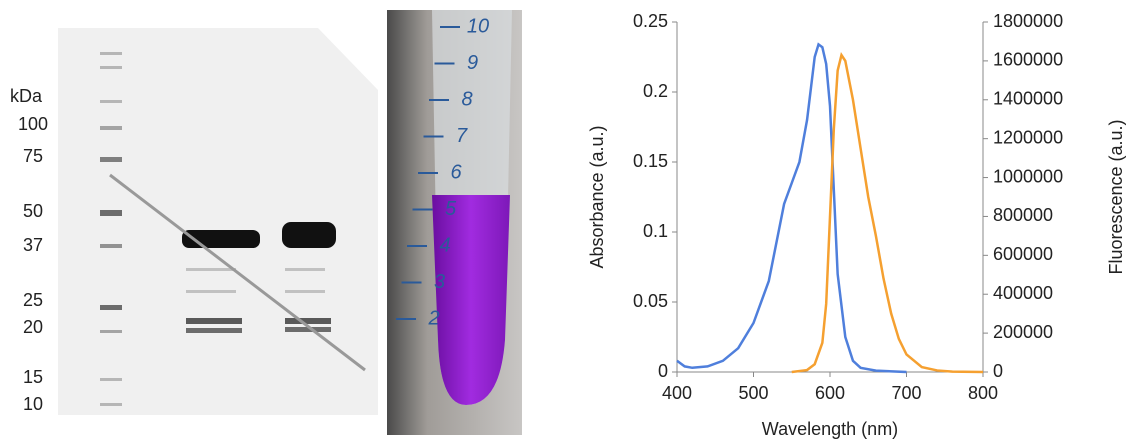 This screenshot has height=444, width=1129. Describe the element at coordinates (111, 229) in the screenshot. I see `ladder` at that location.